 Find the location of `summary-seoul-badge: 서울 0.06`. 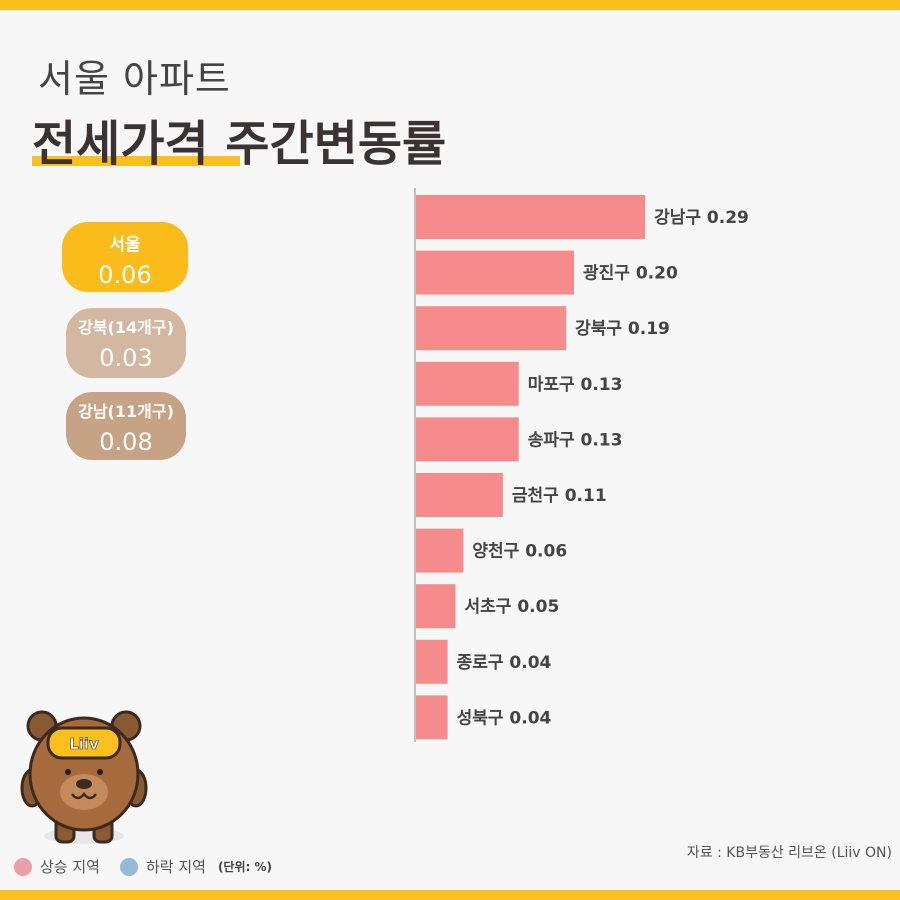

summary-seoul-badge: 서울 0.06 is located at coordinates (125, 257).